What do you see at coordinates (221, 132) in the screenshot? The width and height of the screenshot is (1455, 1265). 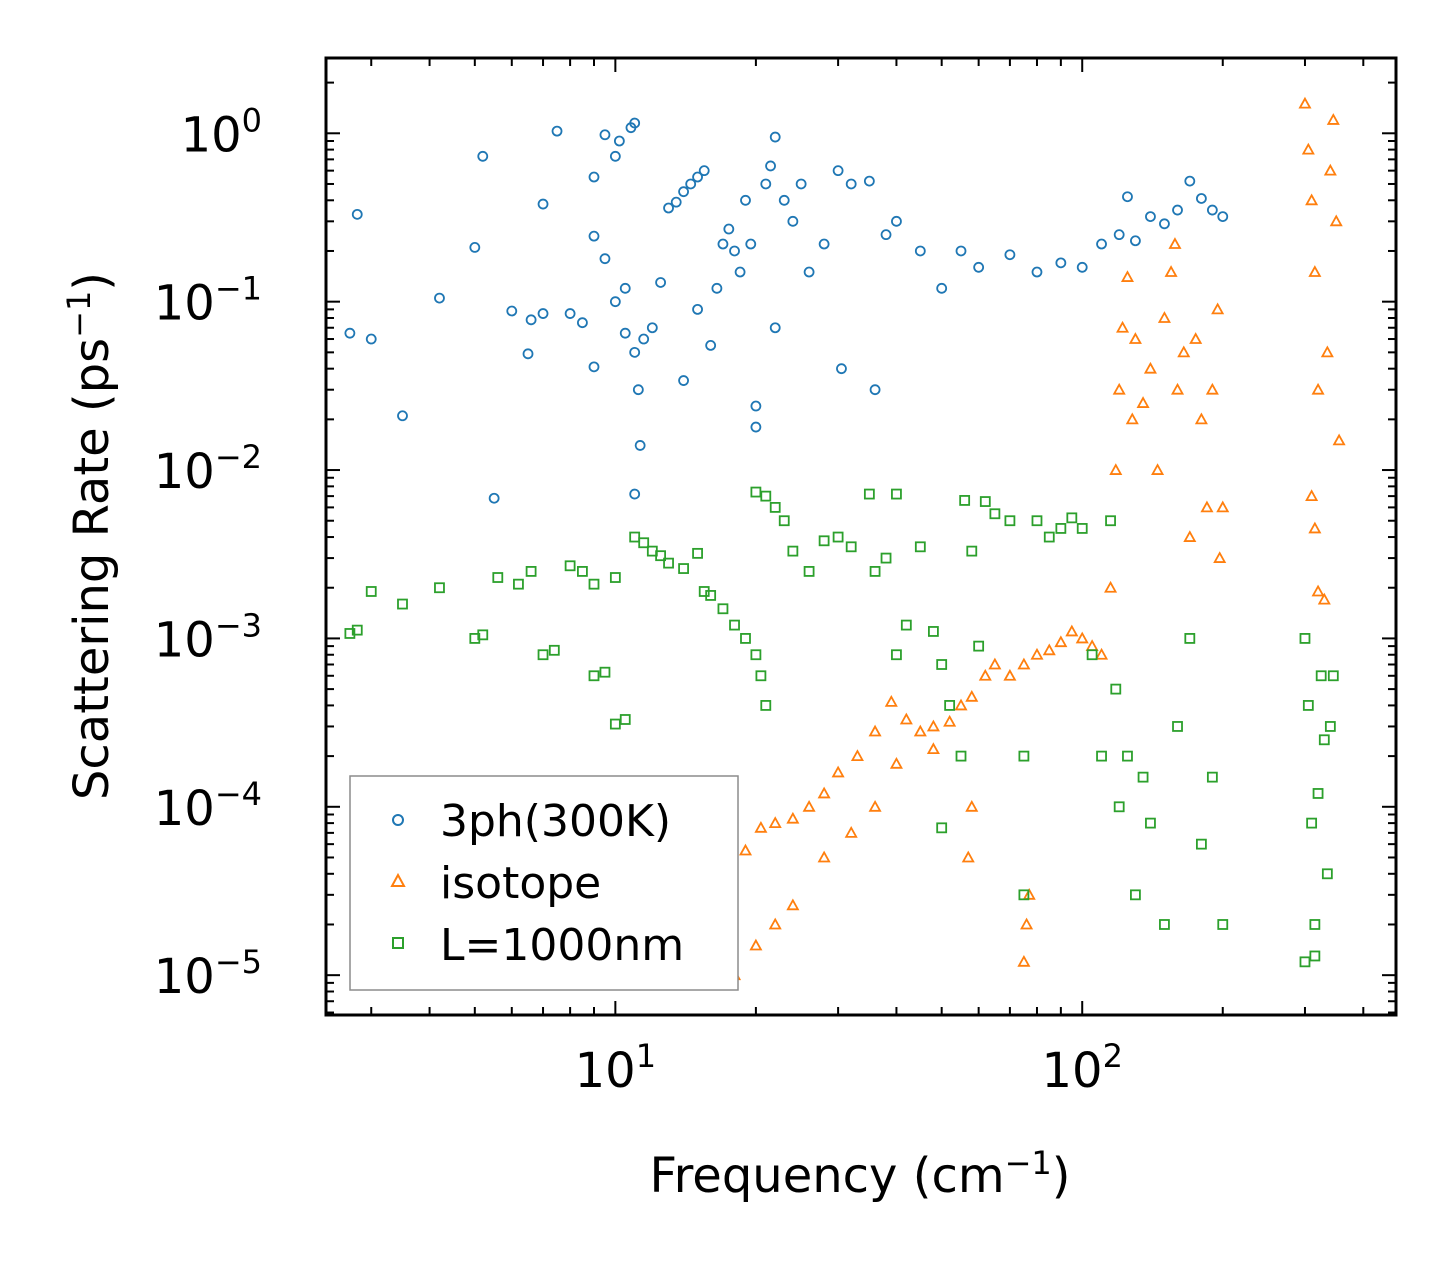 I see `y-tick-label: 10⁰` at bounding box center [221, 132].